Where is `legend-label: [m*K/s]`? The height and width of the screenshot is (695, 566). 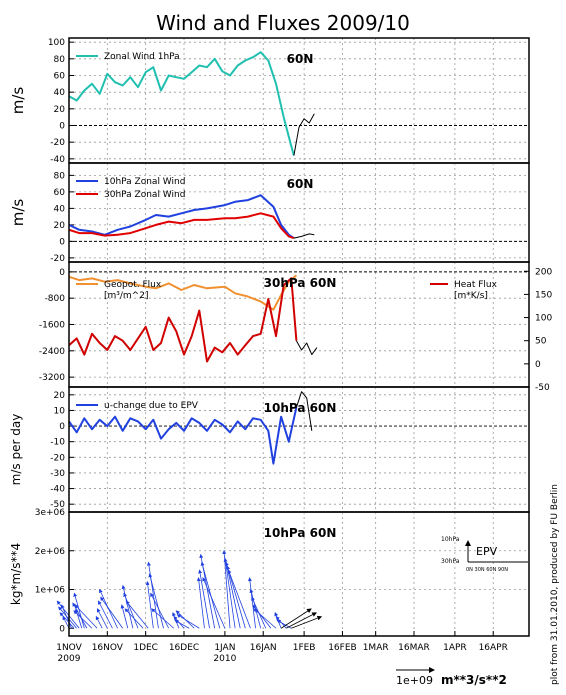
legend-label: [m*K/s] is located at coordinates (471, 296).